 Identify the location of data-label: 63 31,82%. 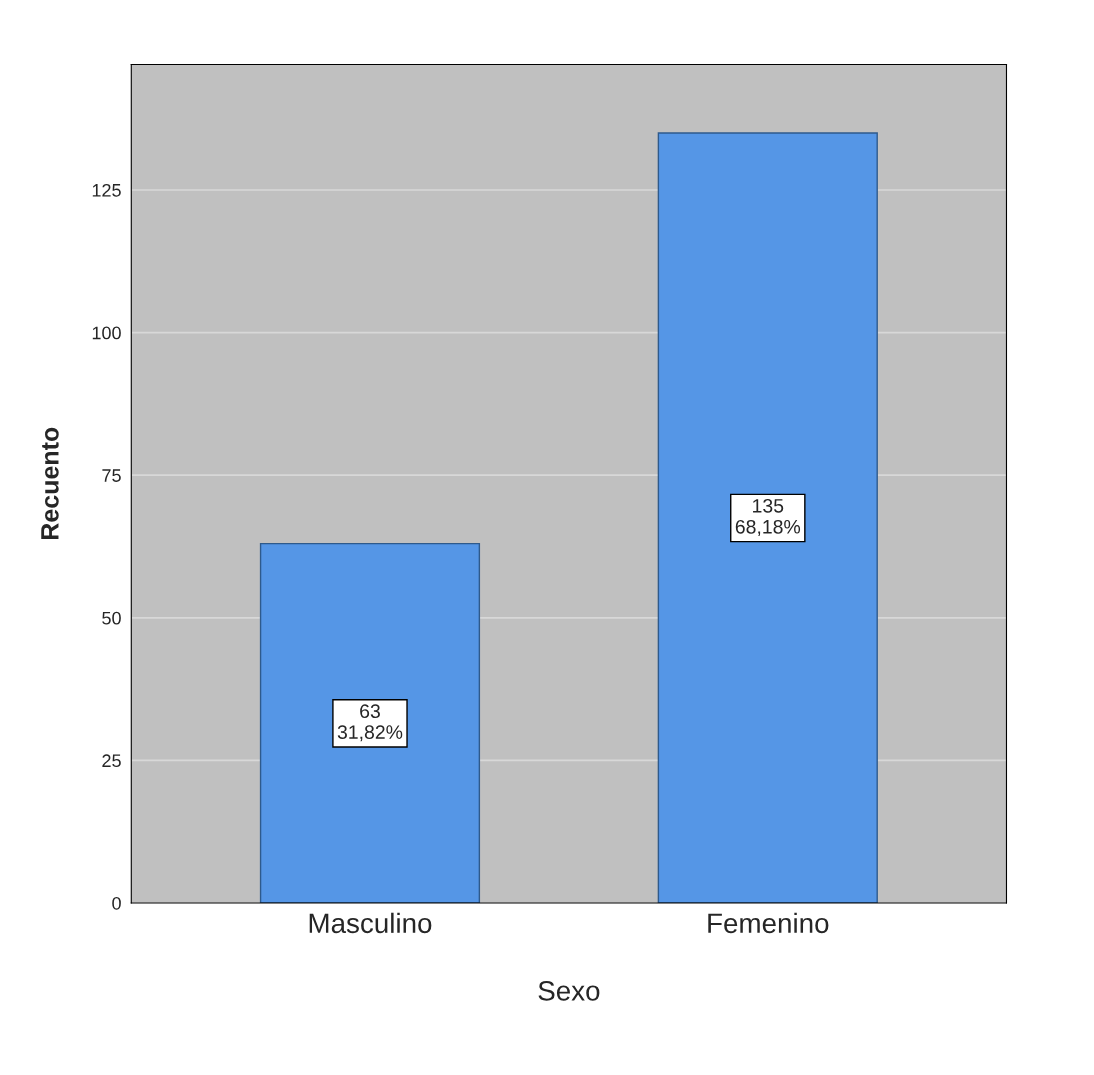
(370, 723).